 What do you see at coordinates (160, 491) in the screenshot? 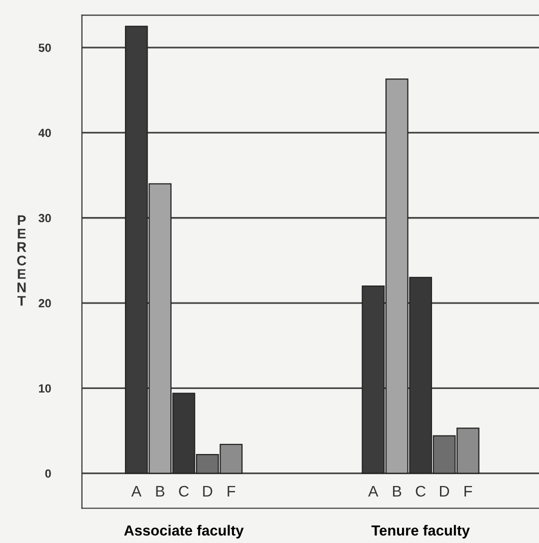
I see `series-label: B` at bounding box center [160, 491].